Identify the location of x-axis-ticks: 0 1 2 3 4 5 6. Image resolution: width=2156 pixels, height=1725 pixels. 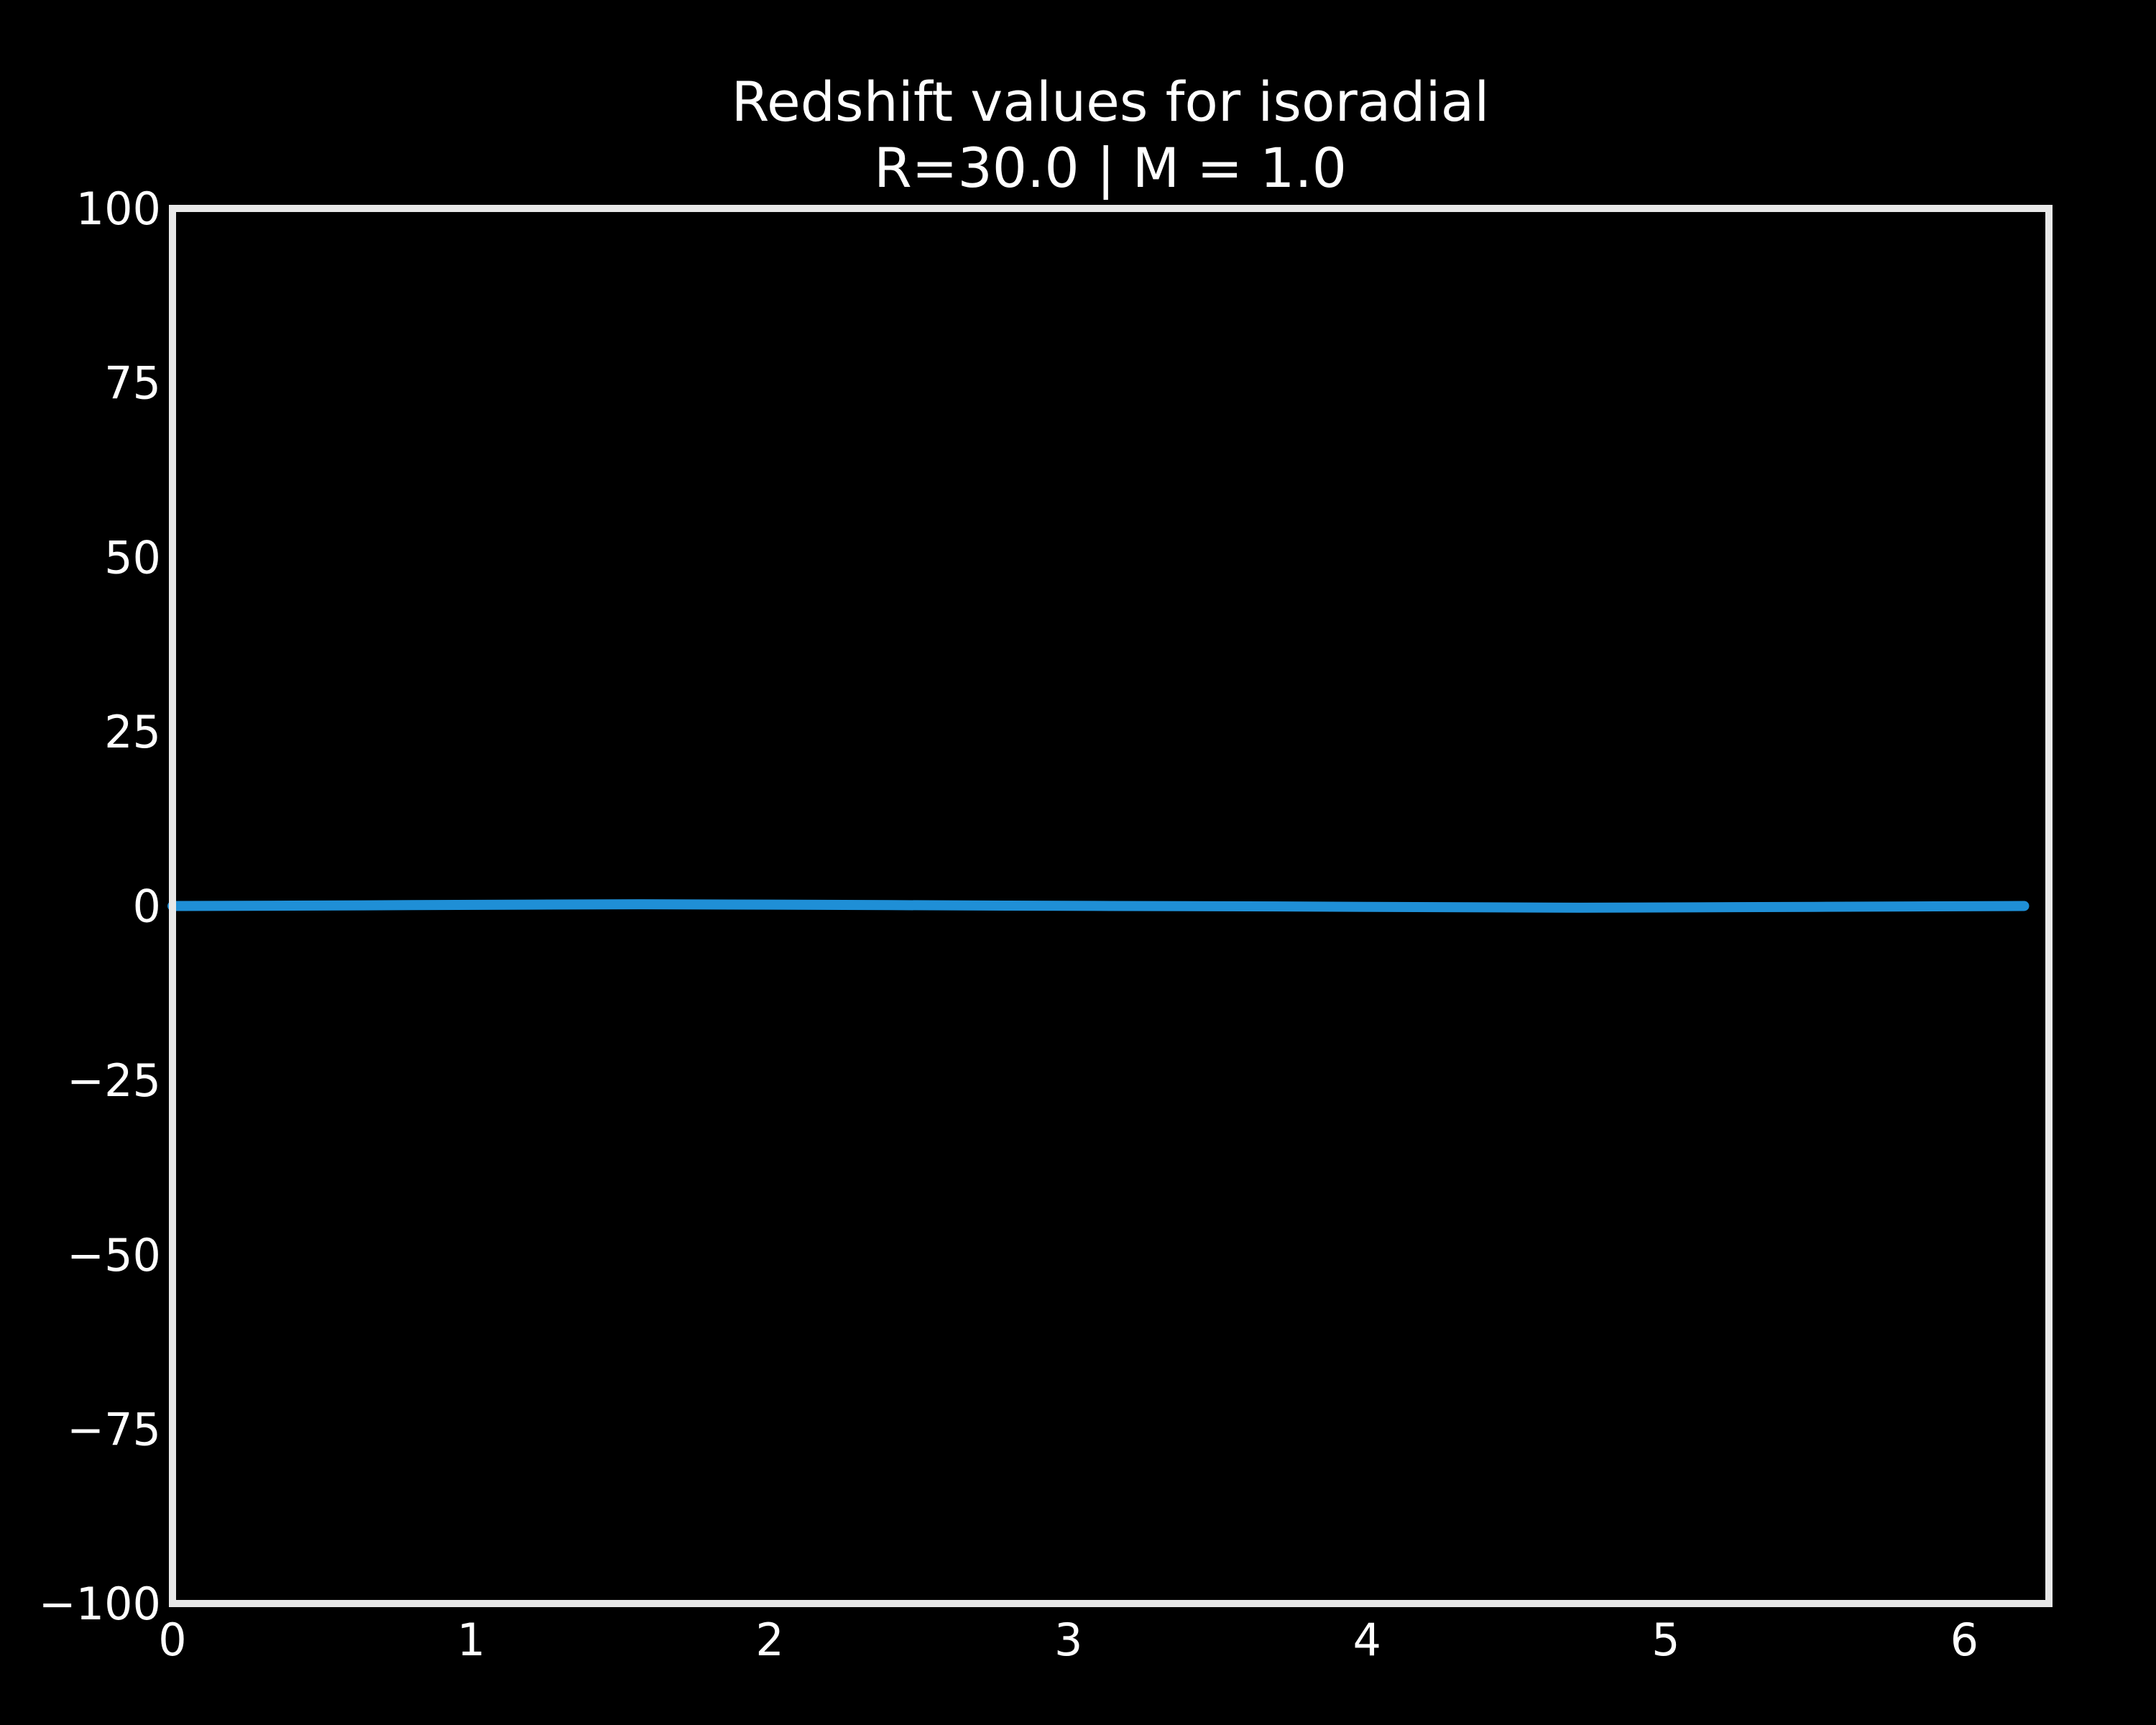
(1068, 1640).